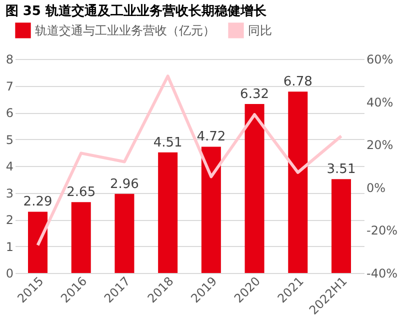 This screenshot has width=403, height=322. What do you see at coordinates (10, 86) in the screenshot?
I see `y-tick-label: 7` at bounding box center [10, 86].